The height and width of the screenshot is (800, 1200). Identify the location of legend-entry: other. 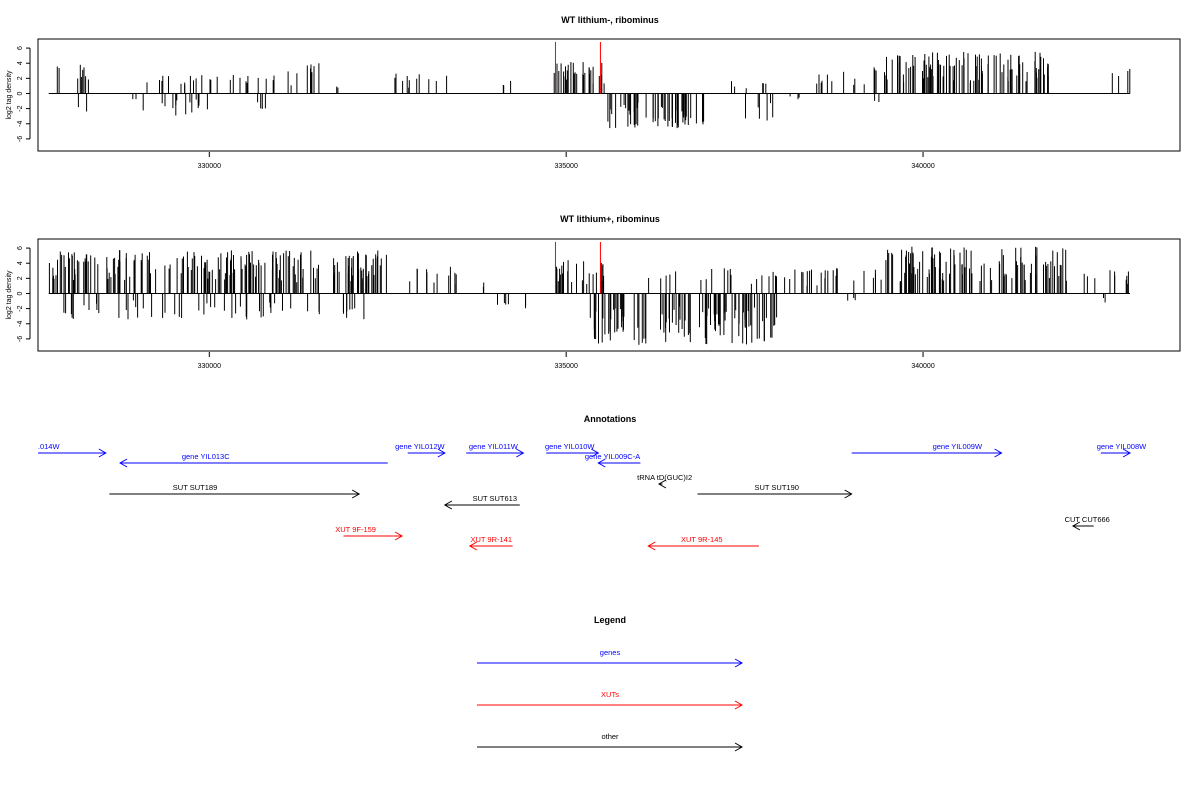
(610, 742).